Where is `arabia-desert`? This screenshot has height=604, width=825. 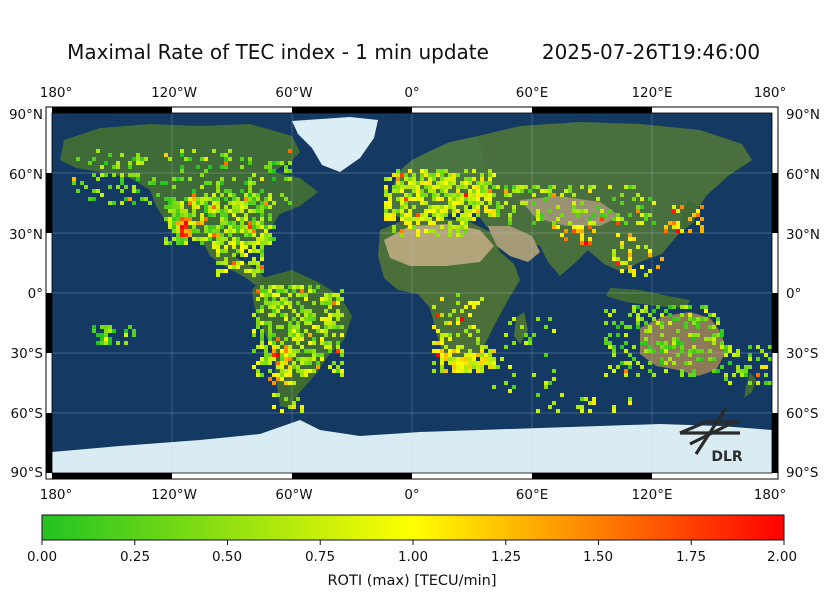 arabia-desert is located at coordinates (514, 244).